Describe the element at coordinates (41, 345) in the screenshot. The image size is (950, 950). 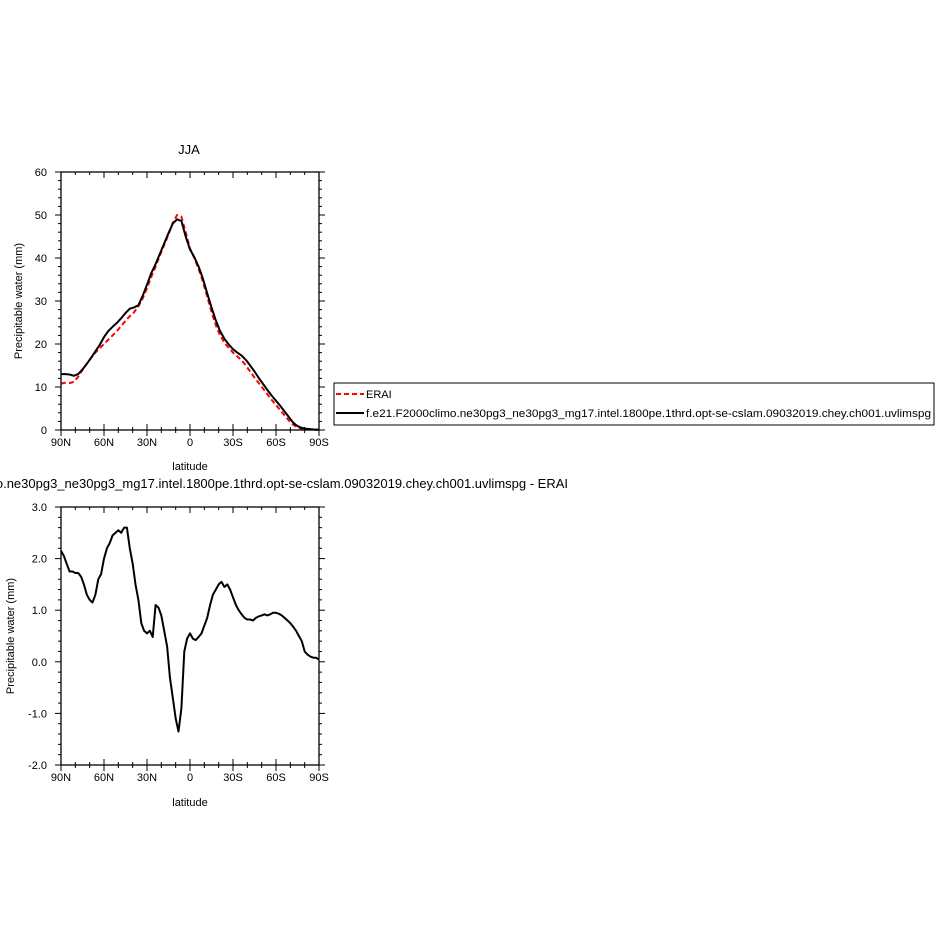
I see `y-tick-label: 20` at that location.